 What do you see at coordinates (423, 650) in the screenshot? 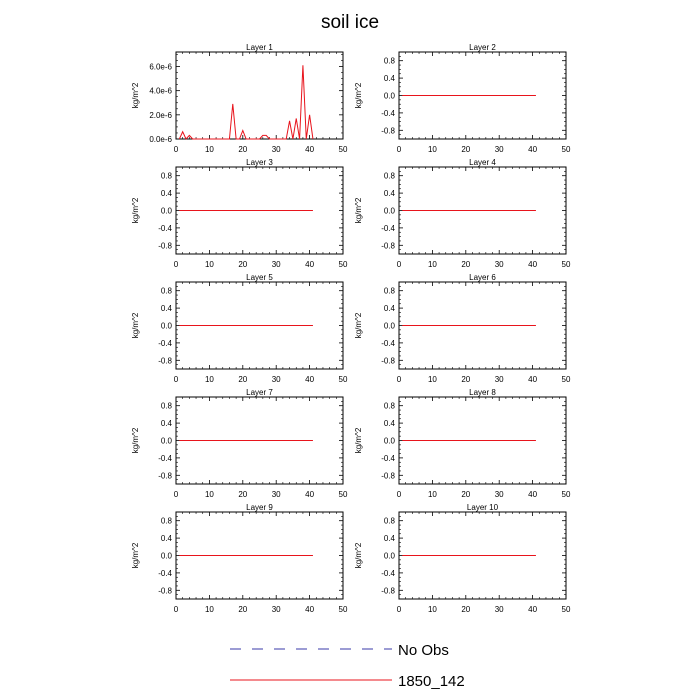
I see `legend-no-obs-label: No Obs` at bounding box center [423, 650].